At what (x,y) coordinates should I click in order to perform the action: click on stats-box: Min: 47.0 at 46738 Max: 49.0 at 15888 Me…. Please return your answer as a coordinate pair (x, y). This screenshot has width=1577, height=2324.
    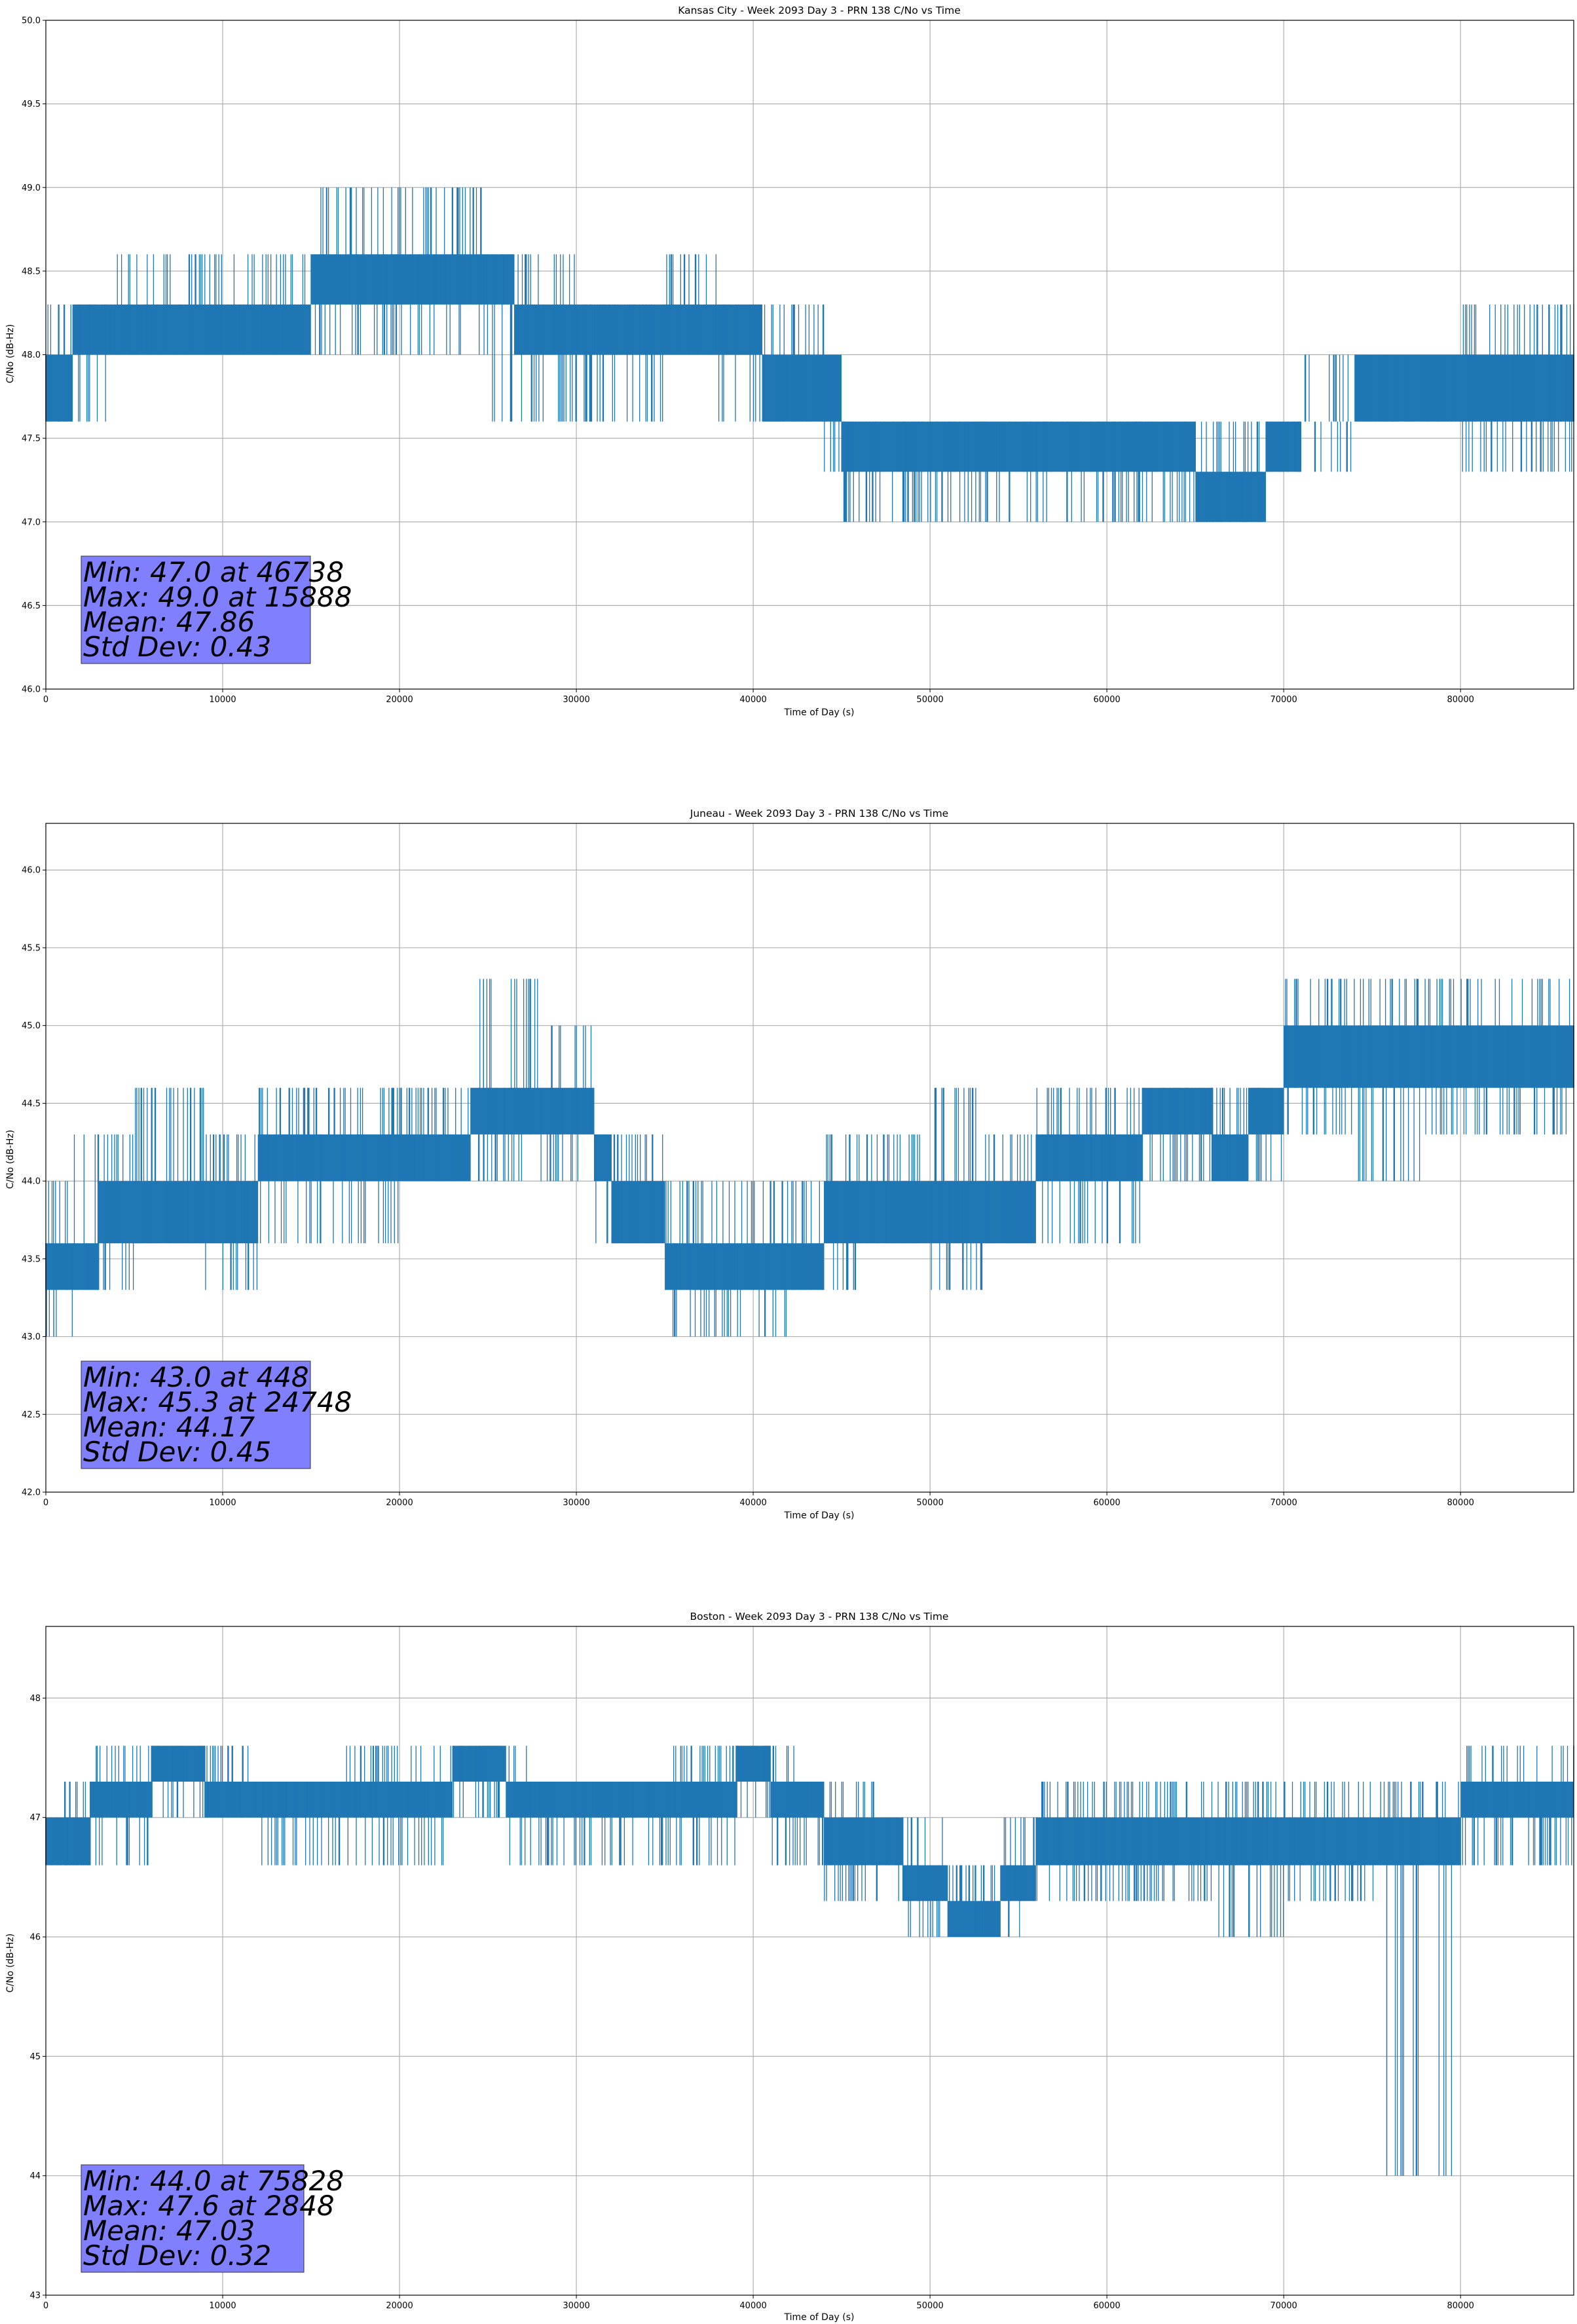
    Looking at the image, I should click on (216, 609).